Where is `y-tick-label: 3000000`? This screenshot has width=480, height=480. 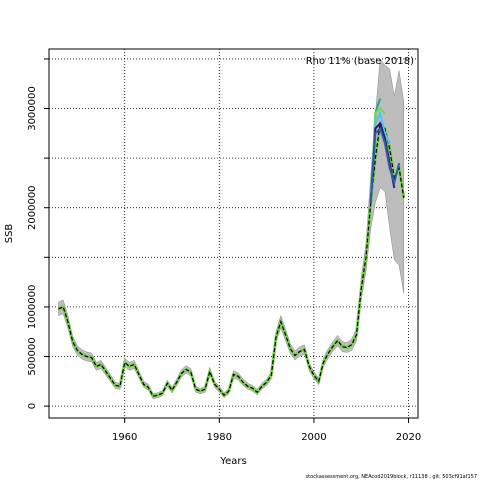 y-tick-label: 3000000 is located at coordinates (32, 108).